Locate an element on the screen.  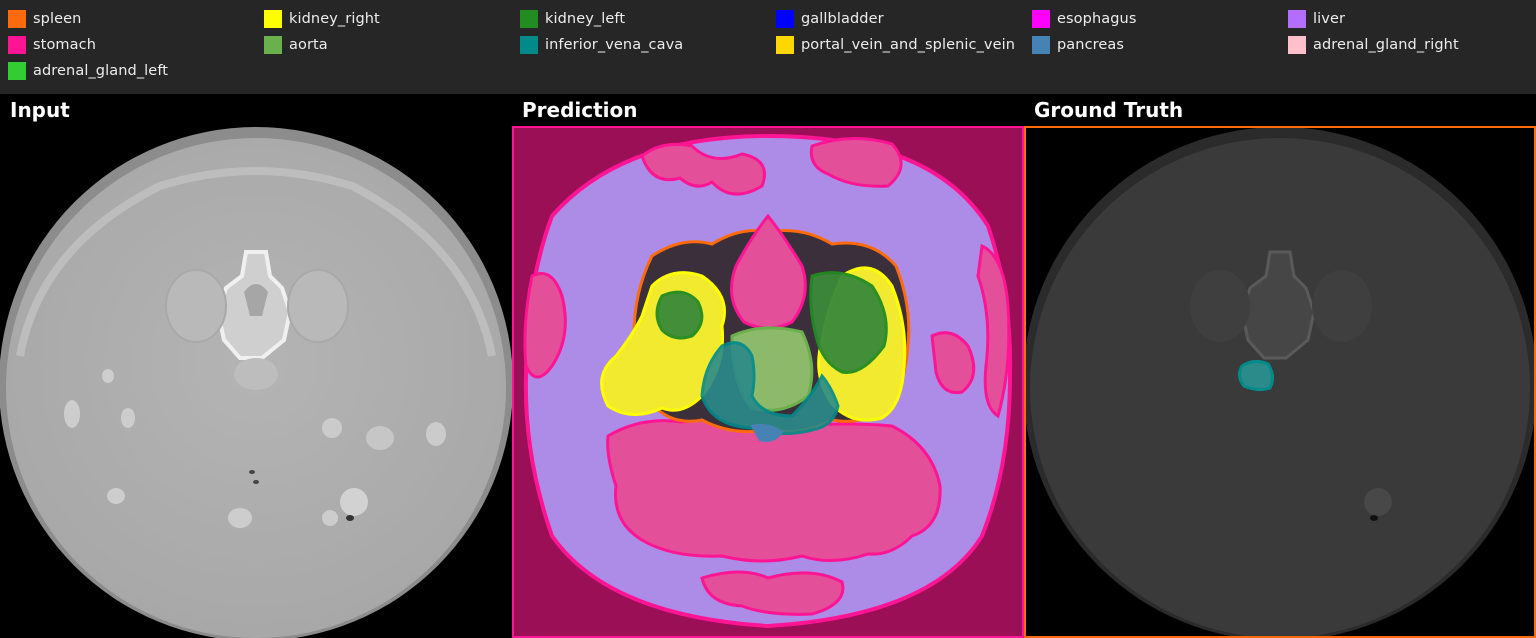
aorta-swatch-icon is located at coordinates (273, 45).